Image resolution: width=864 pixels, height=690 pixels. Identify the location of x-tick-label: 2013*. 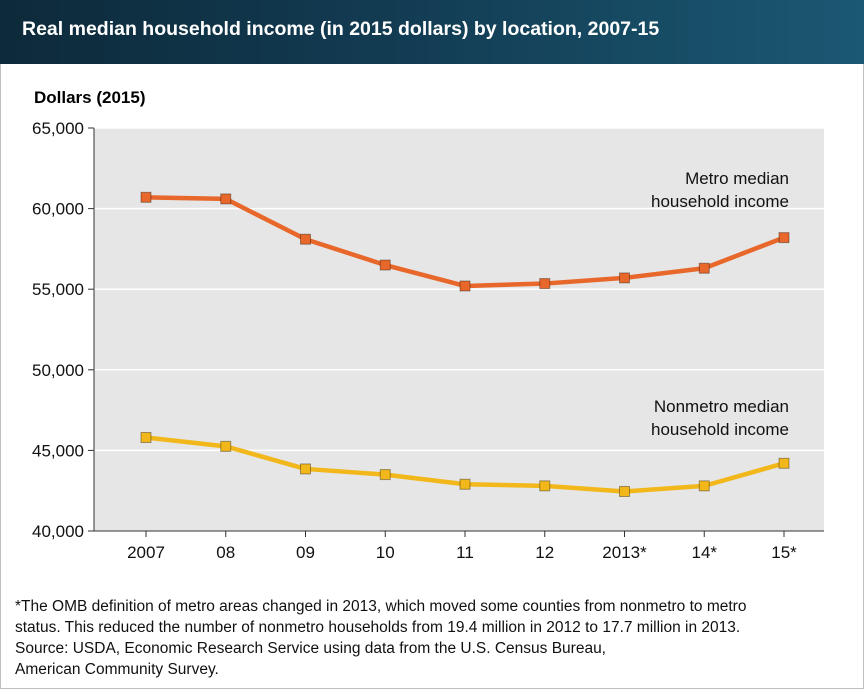
(624, 552).